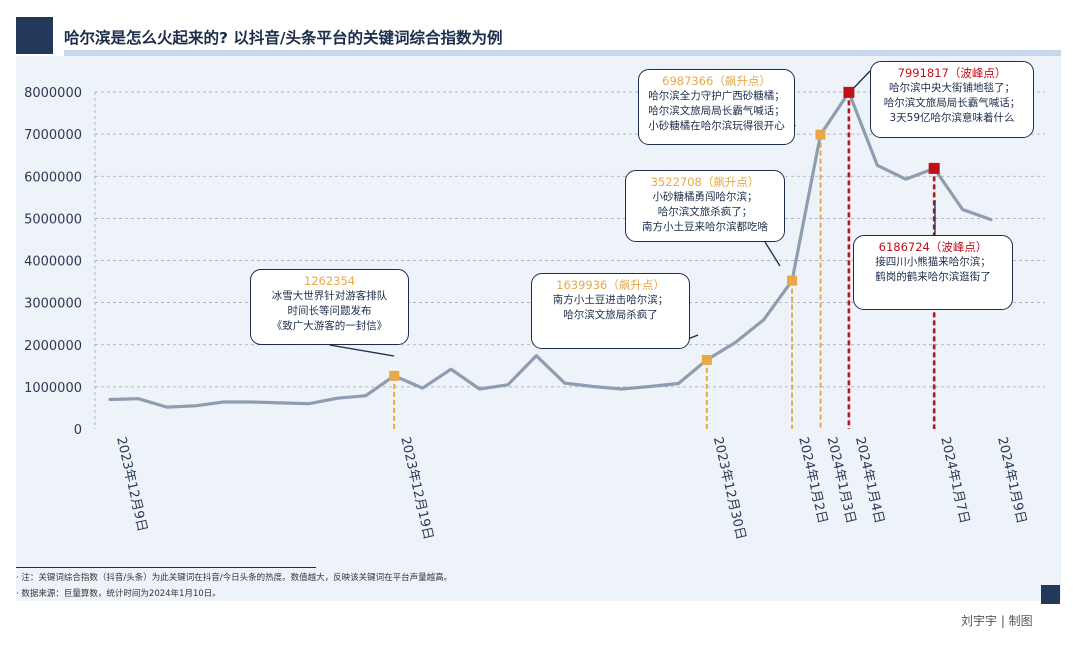  What do you see at coordinates (933, 262) in the screenshot?
I see `callout-text: 接四川小熊猫来哈尔滨；` at bounding box center [933, 262].